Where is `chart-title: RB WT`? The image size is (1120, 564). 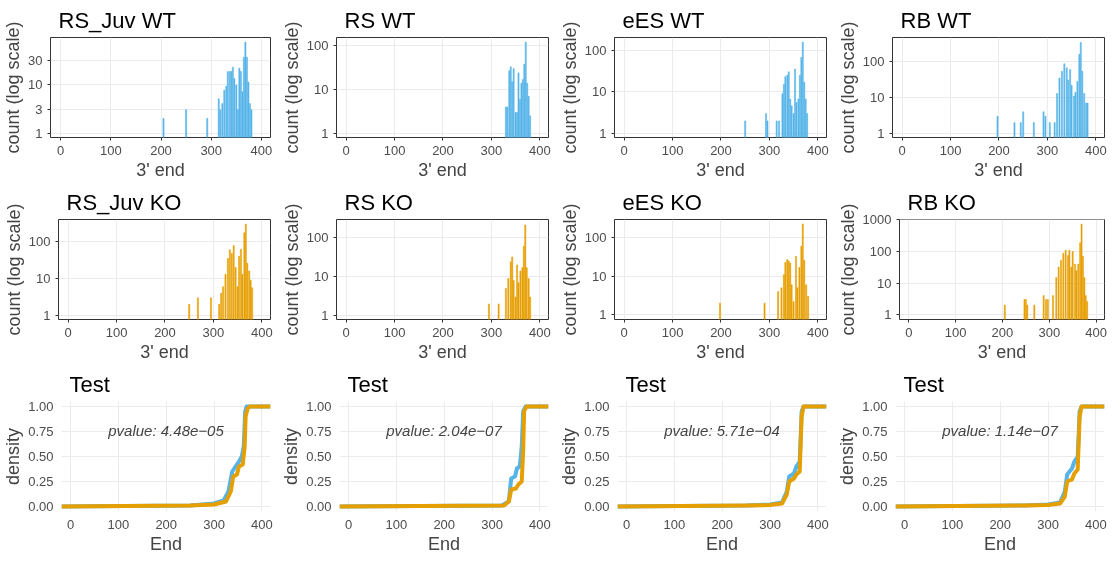
chart-title: RB WT is located at coordinates (936, 20).